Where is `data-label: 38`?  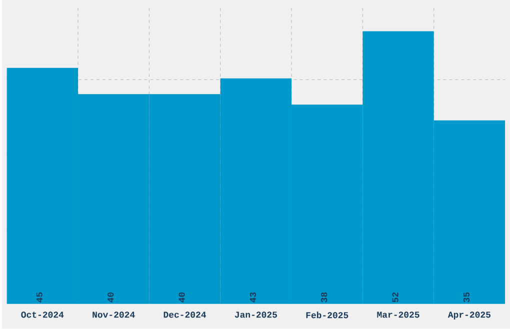
data-label: 38 is located at coordinates (324, 297).